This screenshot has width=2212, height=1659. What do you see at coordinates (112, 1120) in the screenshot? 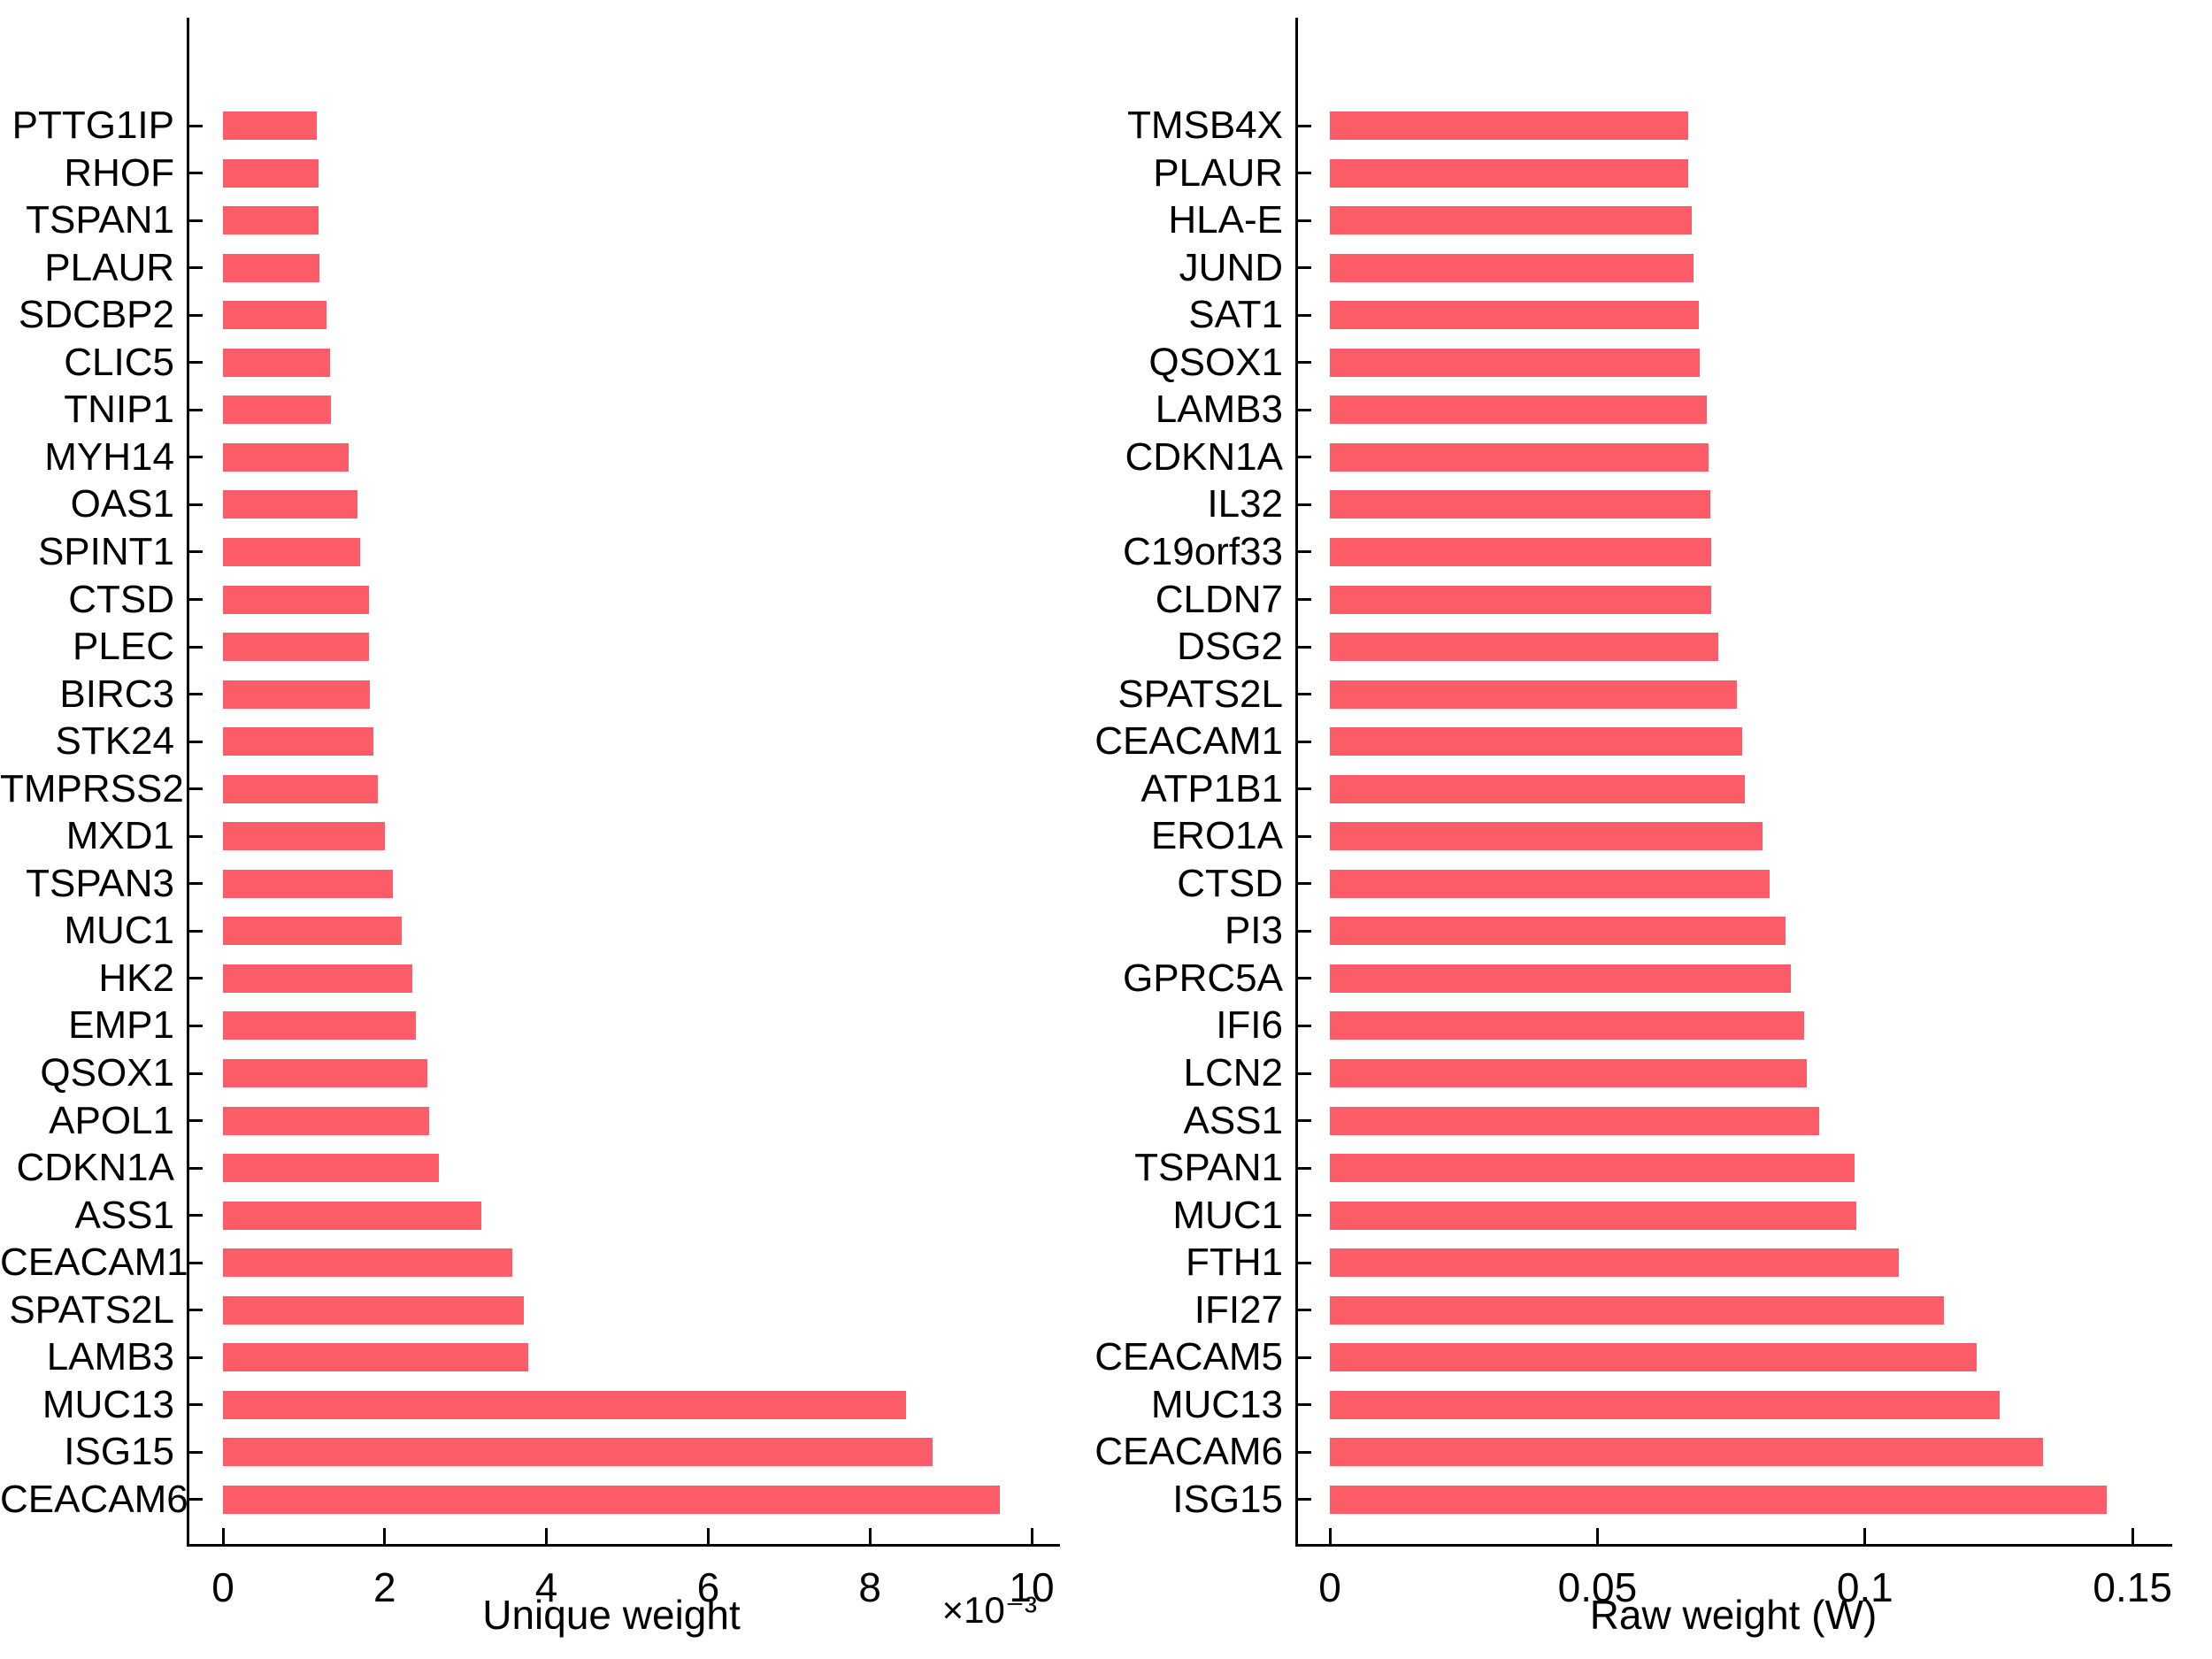
I see `y-tick-label-APOL1: APOL1` at bounding box center [112, 1120].